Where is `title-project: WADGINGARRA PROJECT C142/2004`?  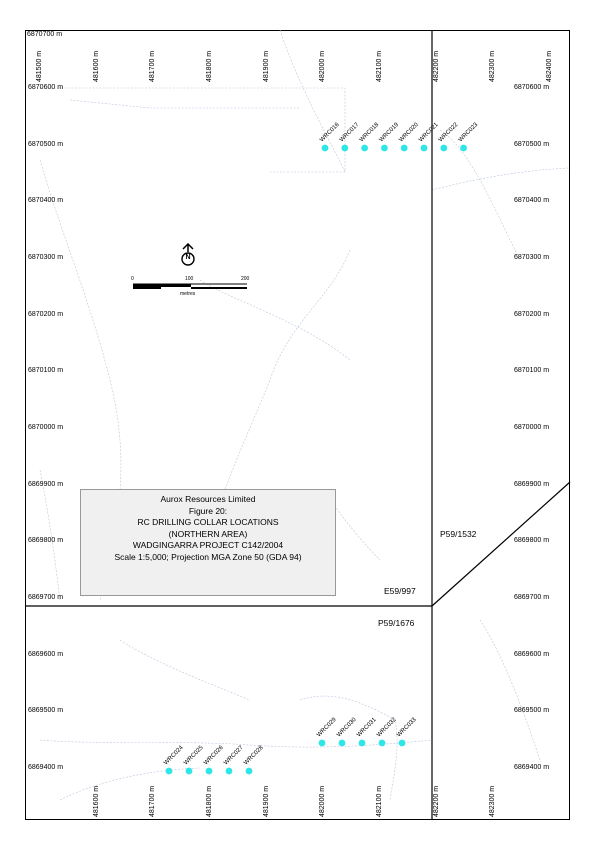 title-project: WADGINGARRA PROJECT C142/2004 is located at coordinates (208, 545).